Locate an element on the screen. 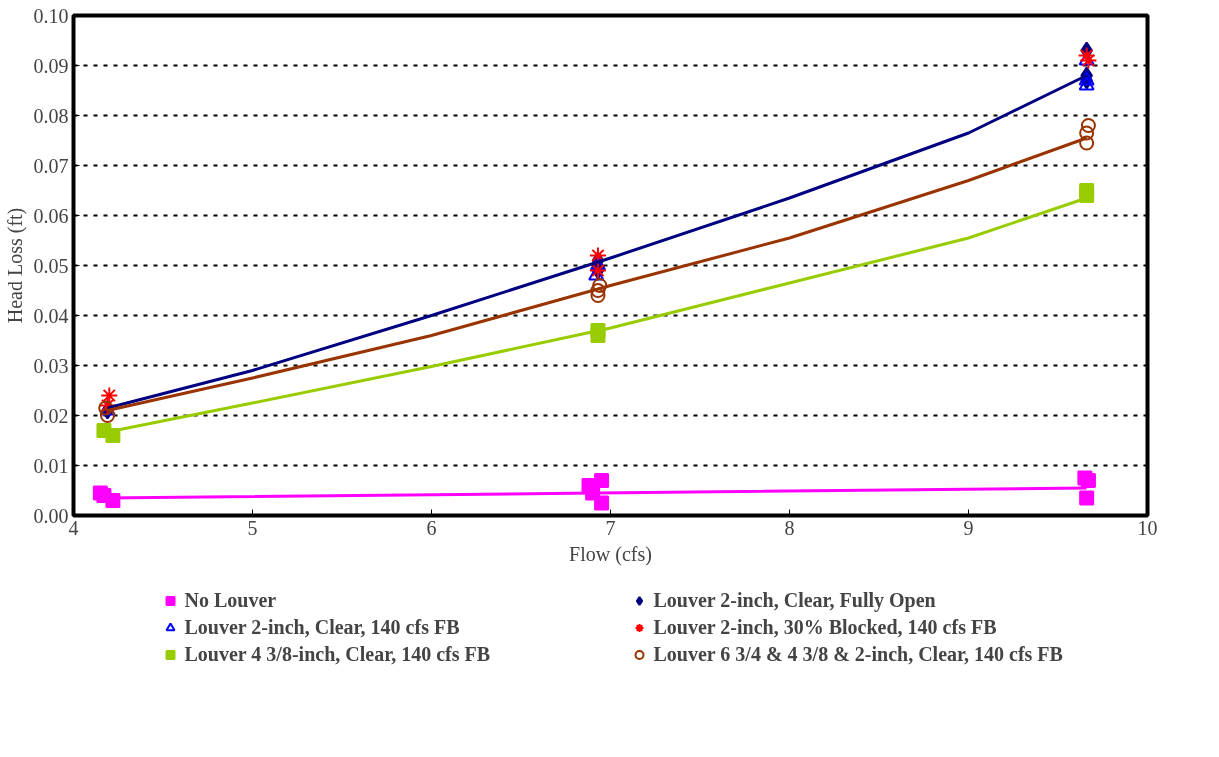 The width and height of the screenshot is (1219, 757). y-tick-label: 0.09 is located at coordinates (51, 65).